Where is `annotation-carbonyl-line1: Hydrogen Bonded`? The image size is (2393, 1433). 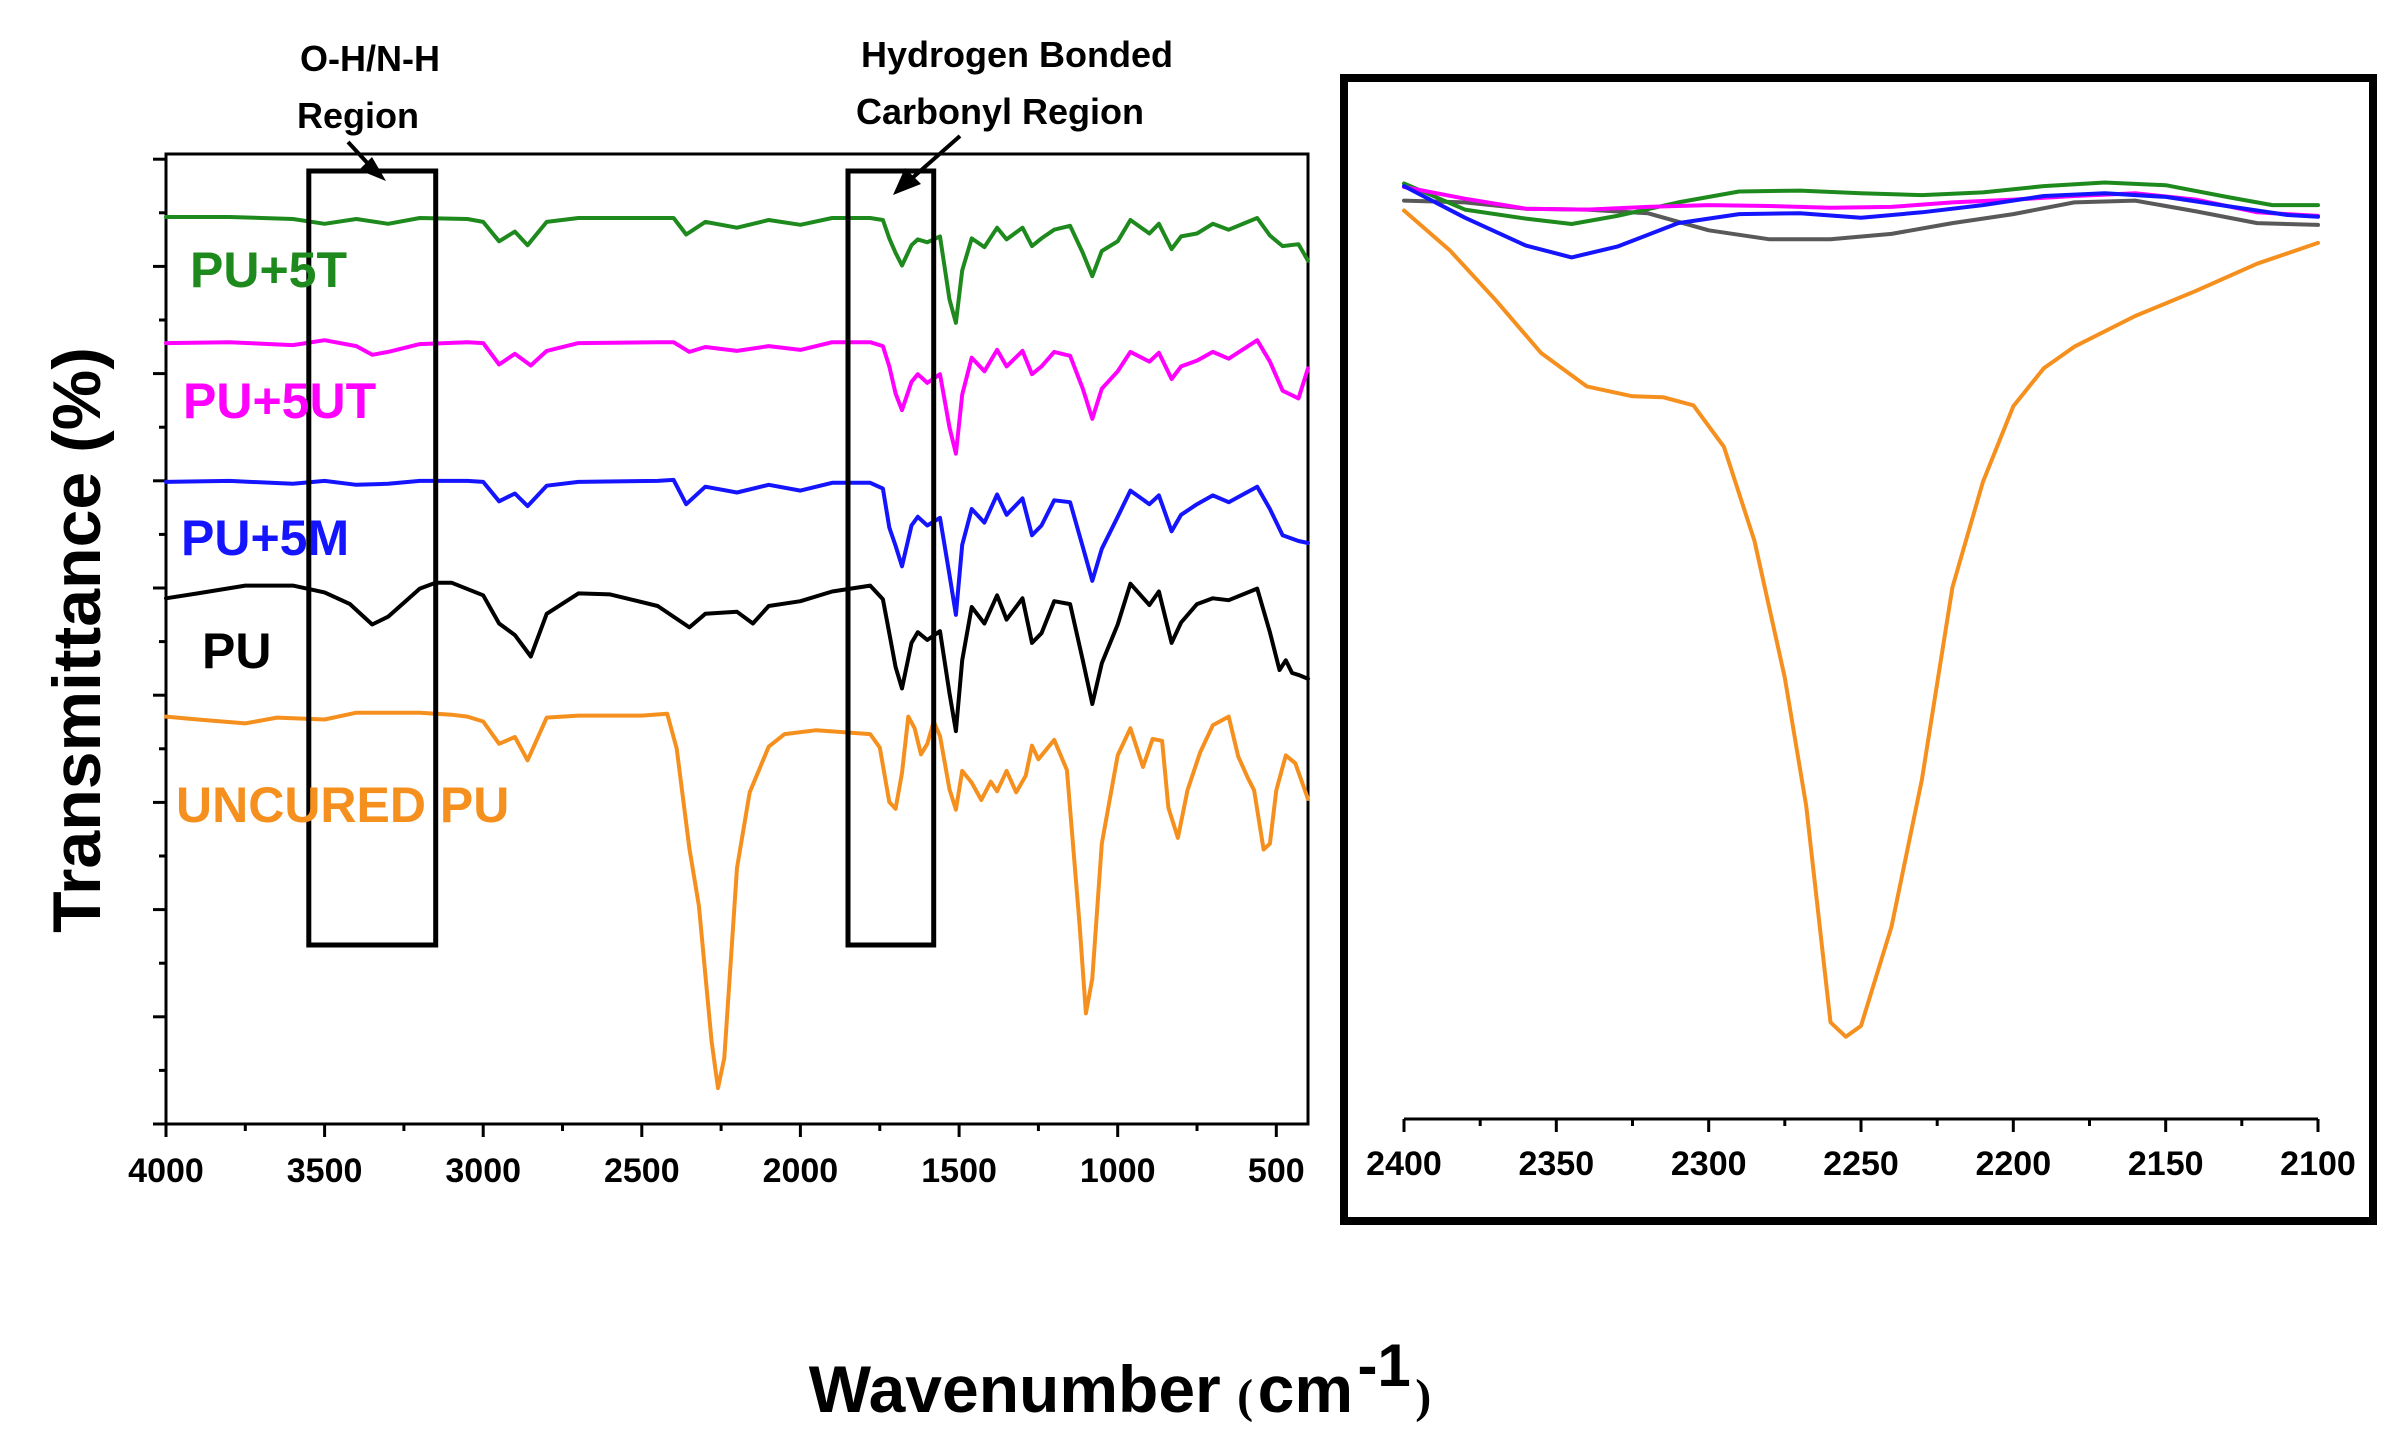 annotation-carbonyl-line1: Hydrogen Bonded is located at coordinates (1017, 54).